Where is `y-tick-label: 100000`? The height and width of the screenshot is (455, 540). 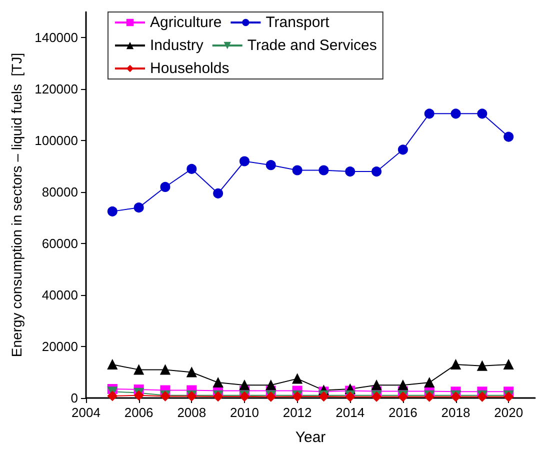 y-tick-label: 100000 is located at coordinates (56, 140).